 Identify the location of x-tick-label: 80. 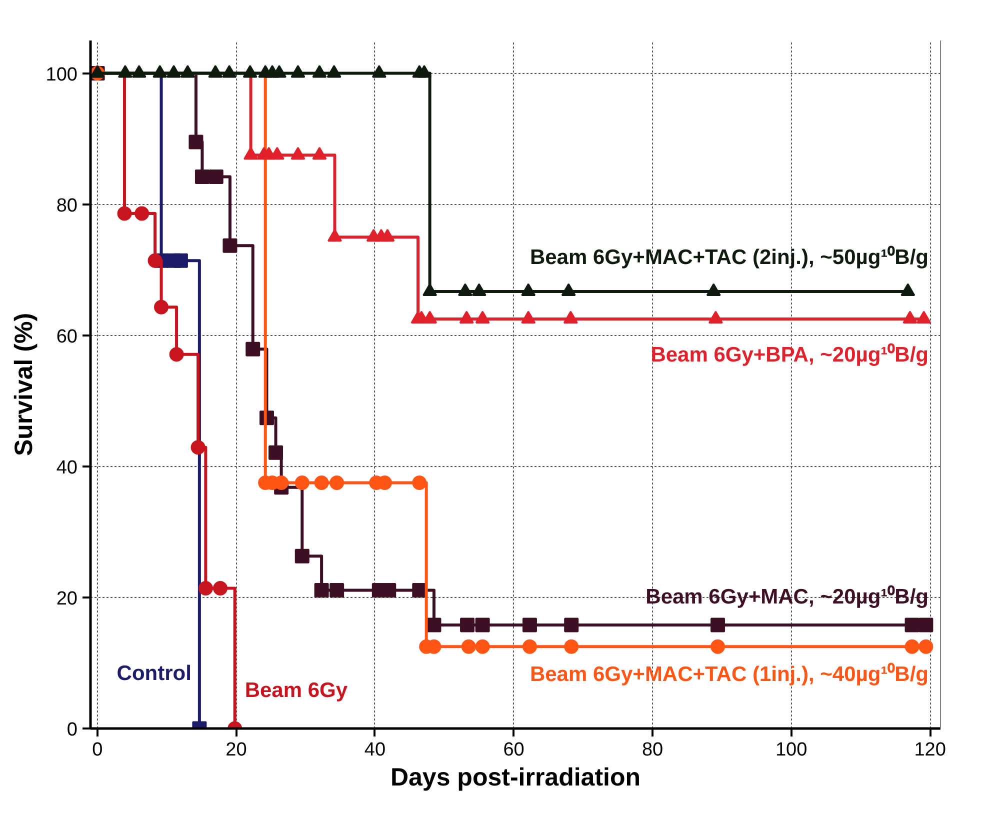
(653, 750).